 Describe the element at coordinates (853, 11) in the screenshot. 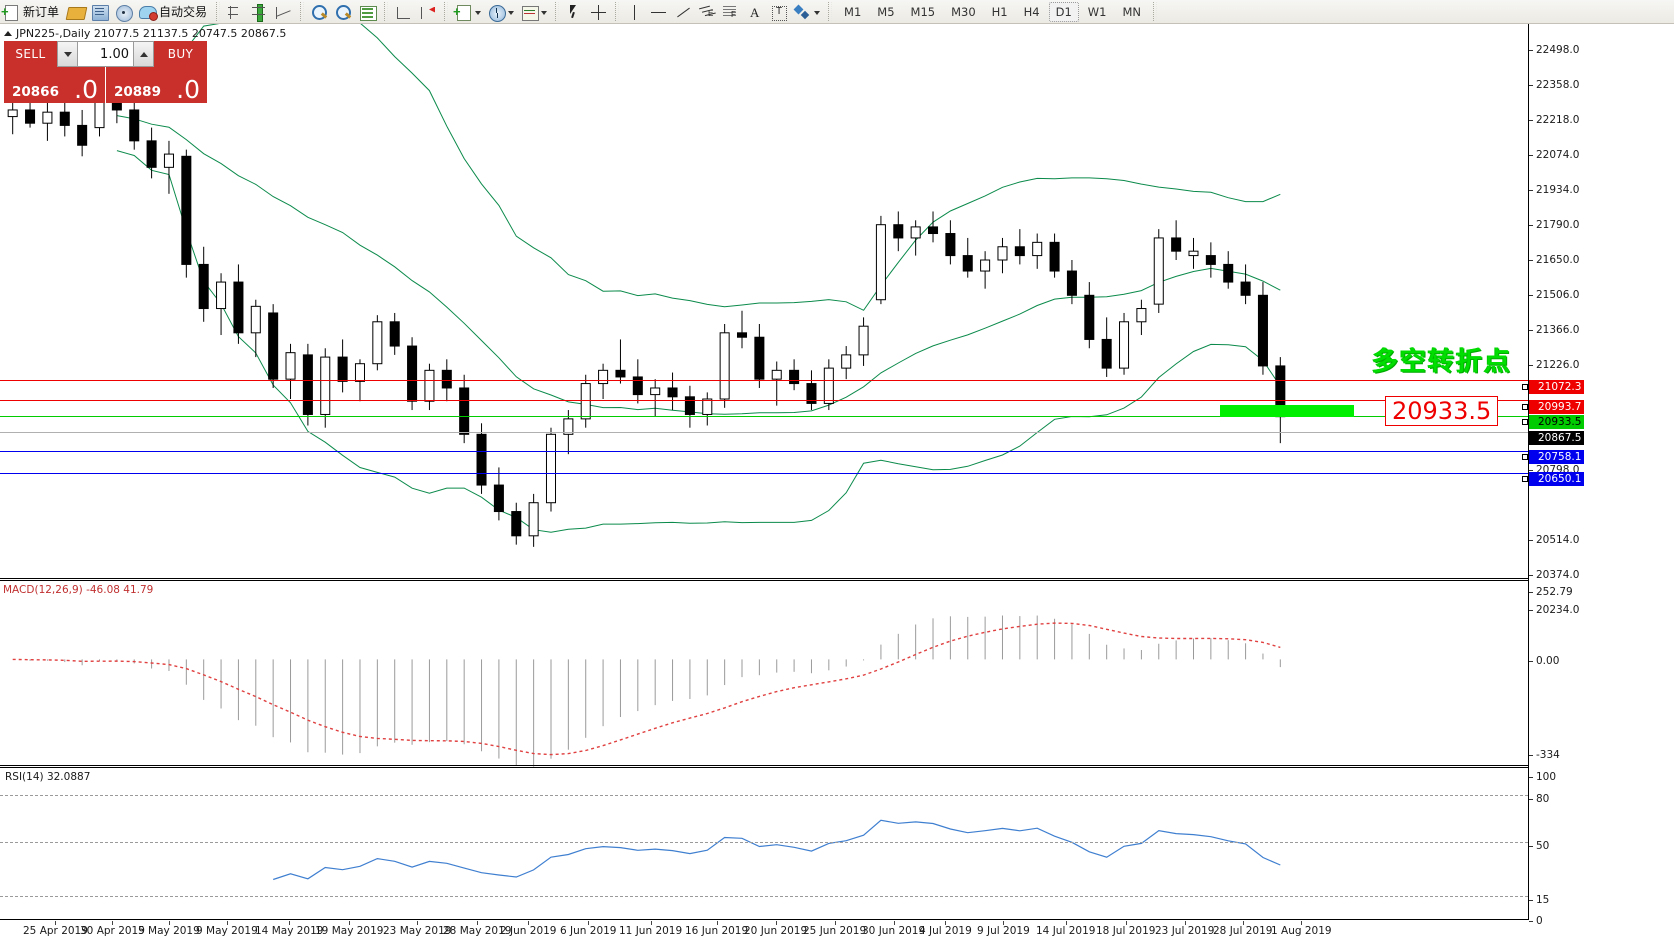

I see `timeframe-button-m1: M1` at that location.